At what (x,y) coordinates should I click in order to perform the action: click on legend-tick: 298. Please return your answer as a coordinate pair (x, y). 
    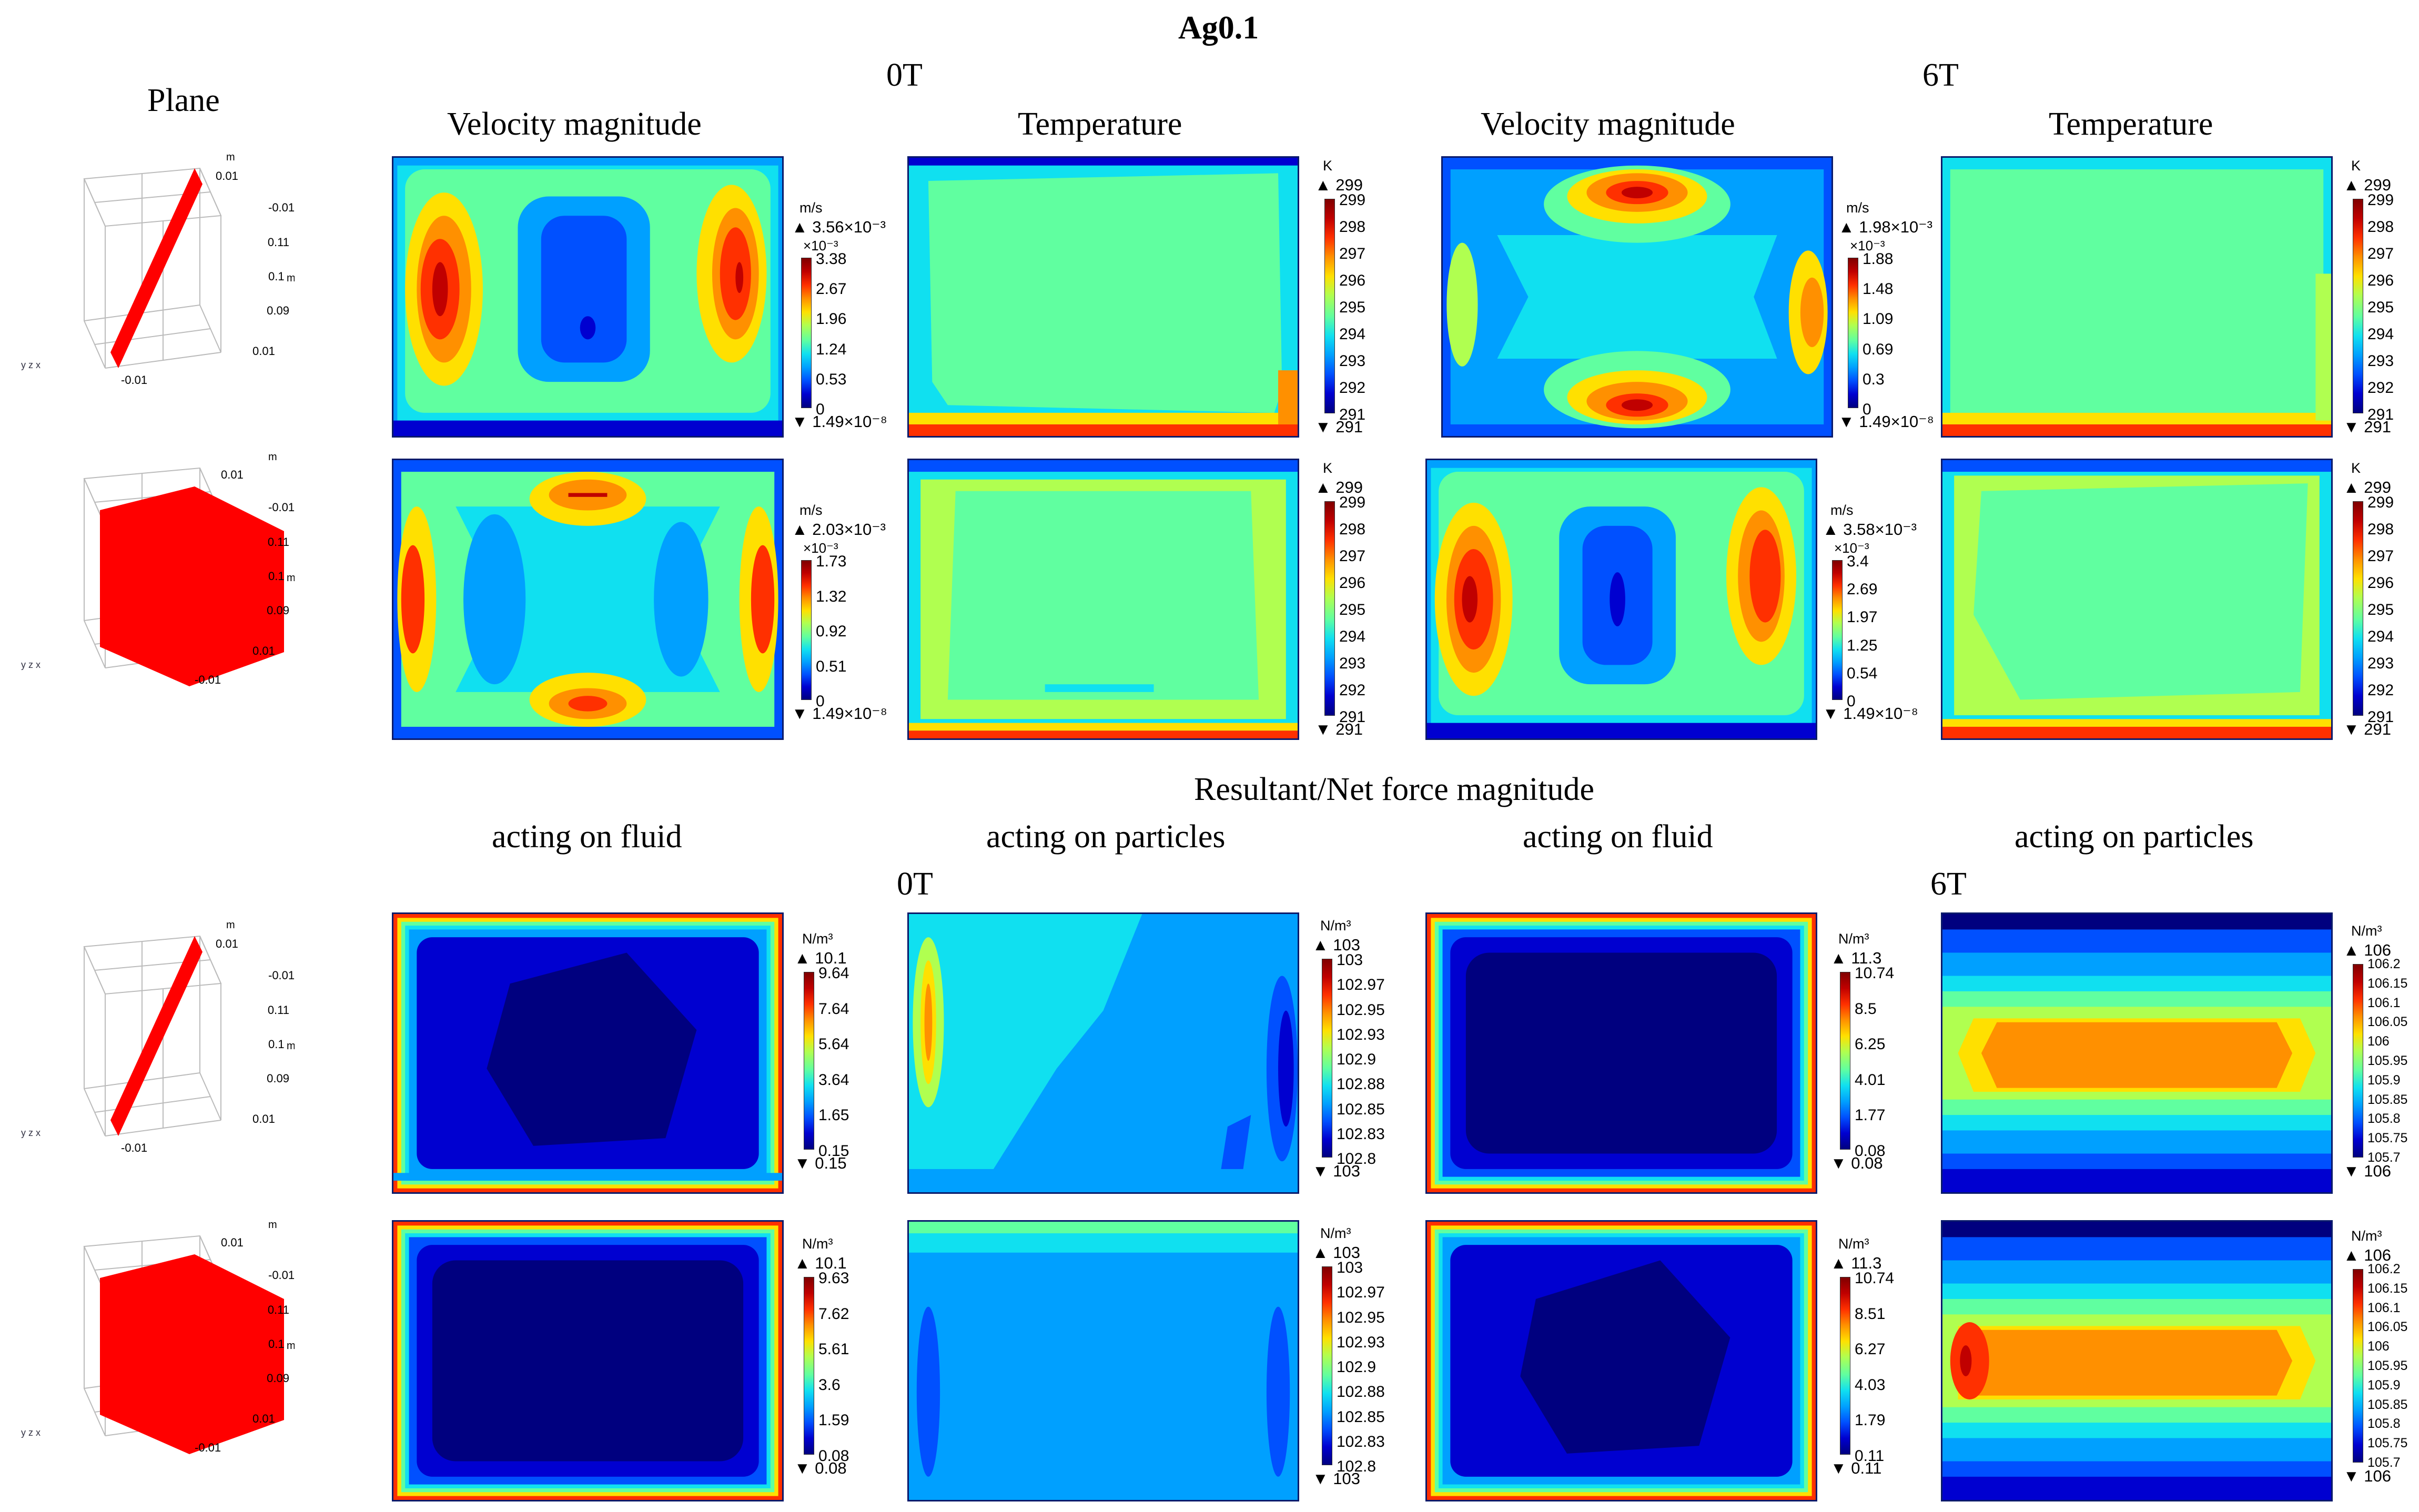
    Looking at the image, I should click on (2380, 529).